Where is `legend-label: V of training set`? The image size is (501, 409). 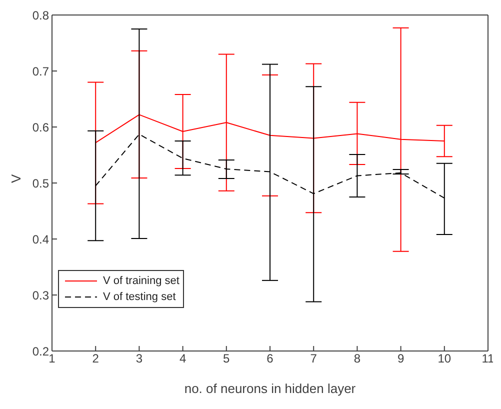 legend-label: V of training set is located at coordinates (141, 281).